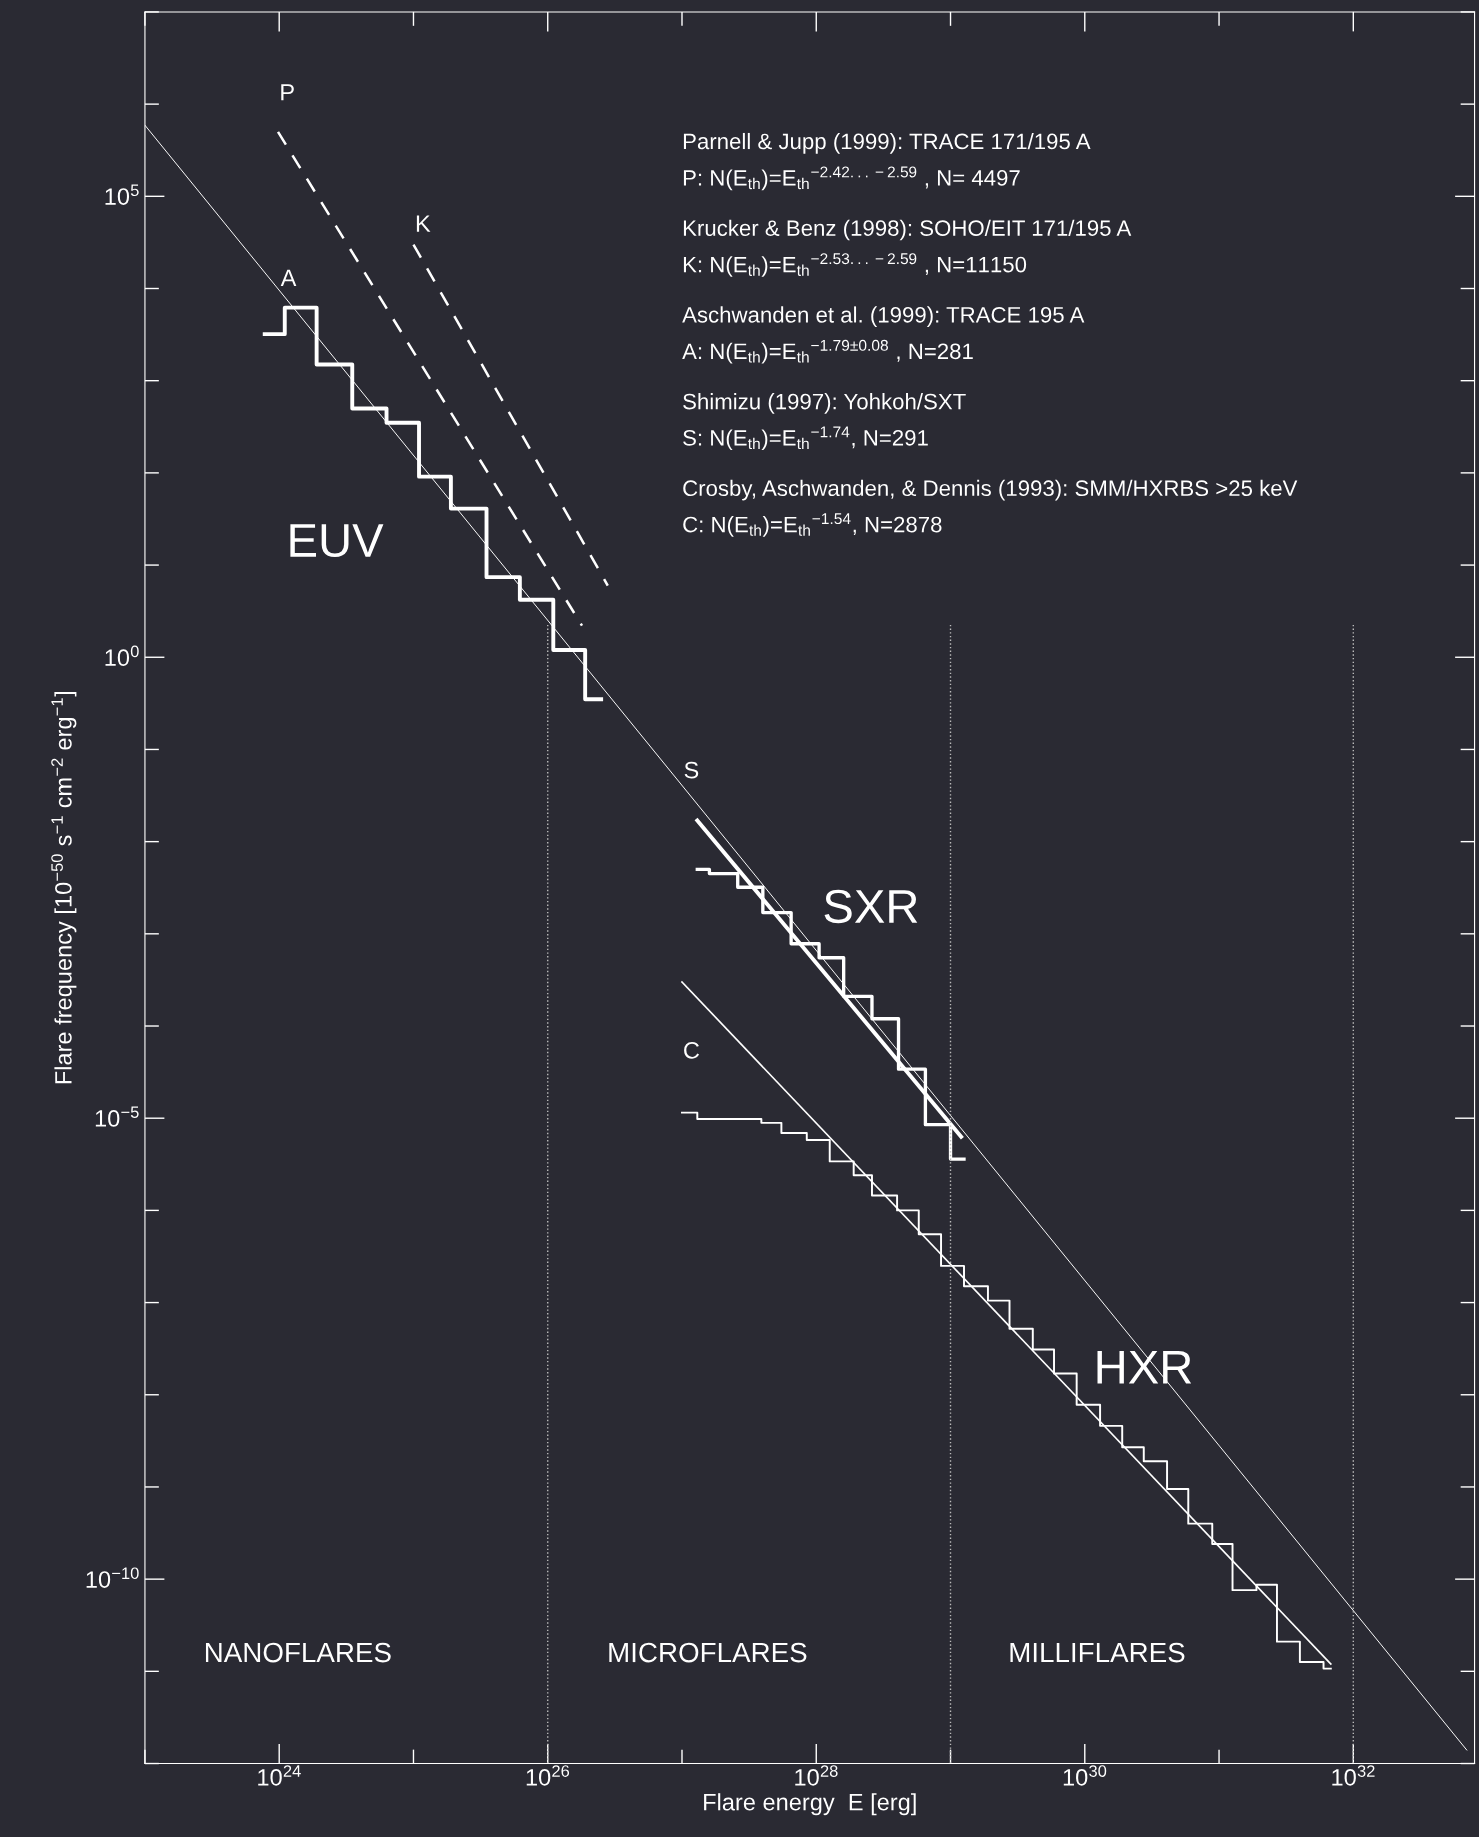  I want to click on annotation: SXR, so click(871, 906).